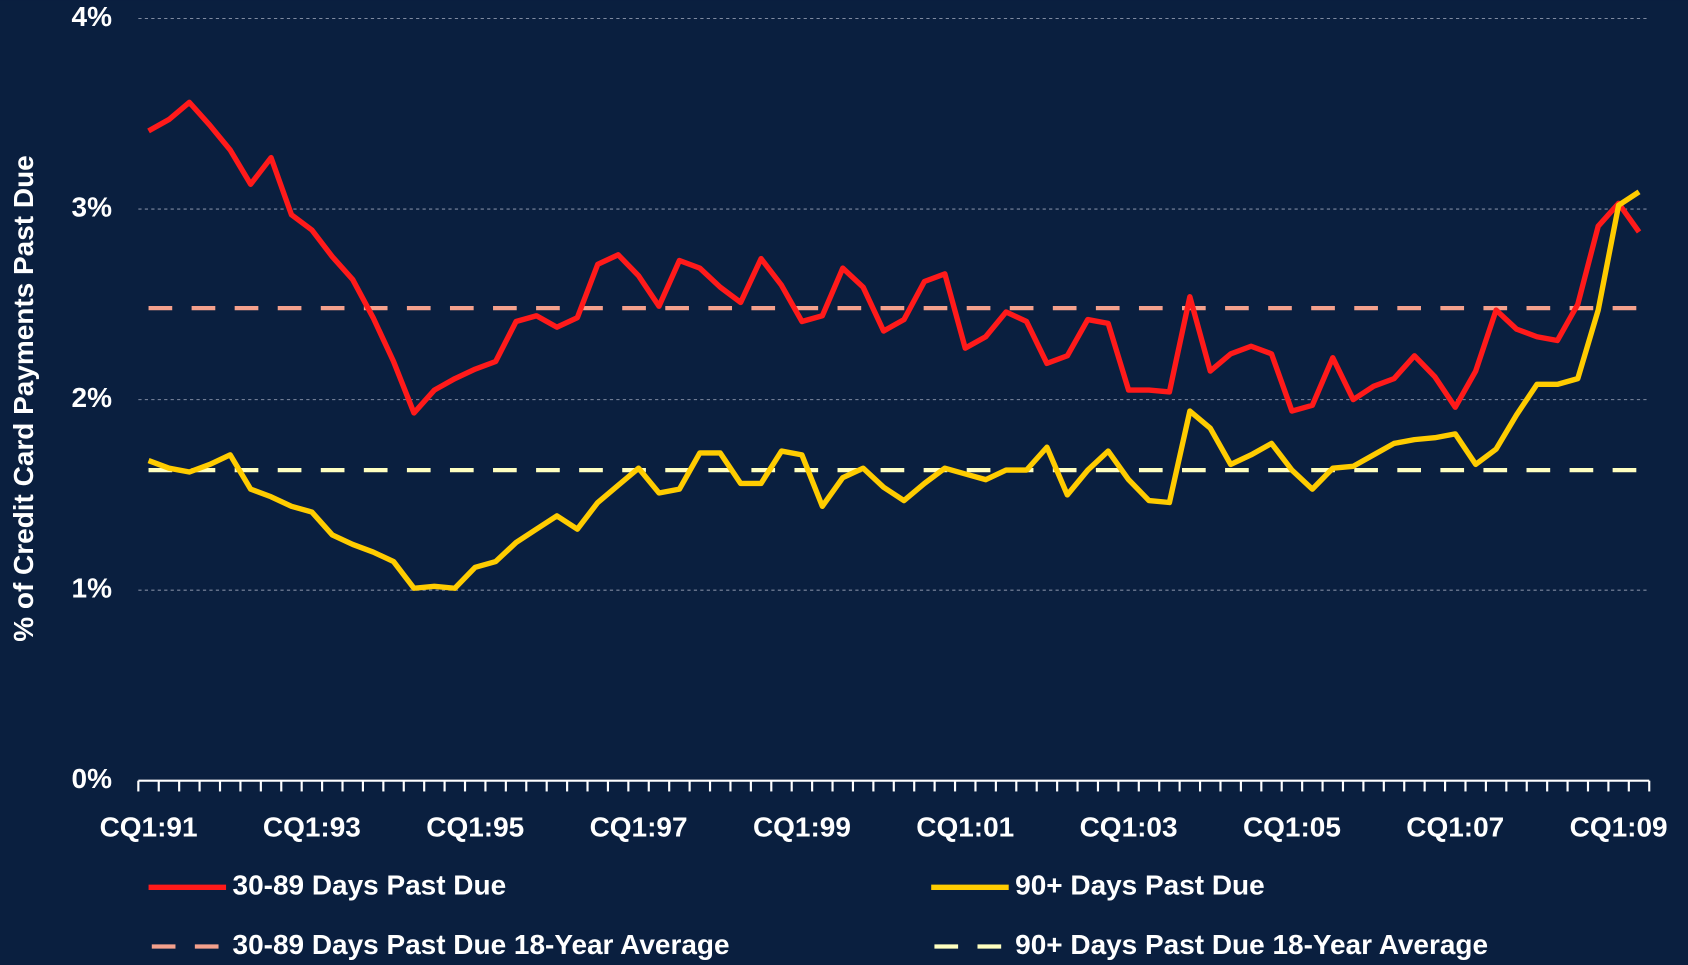 The height and width of the screenshot is (965, 1688). I want to click on legend-label: 30-89 Days Past Due, so click(370, 885).